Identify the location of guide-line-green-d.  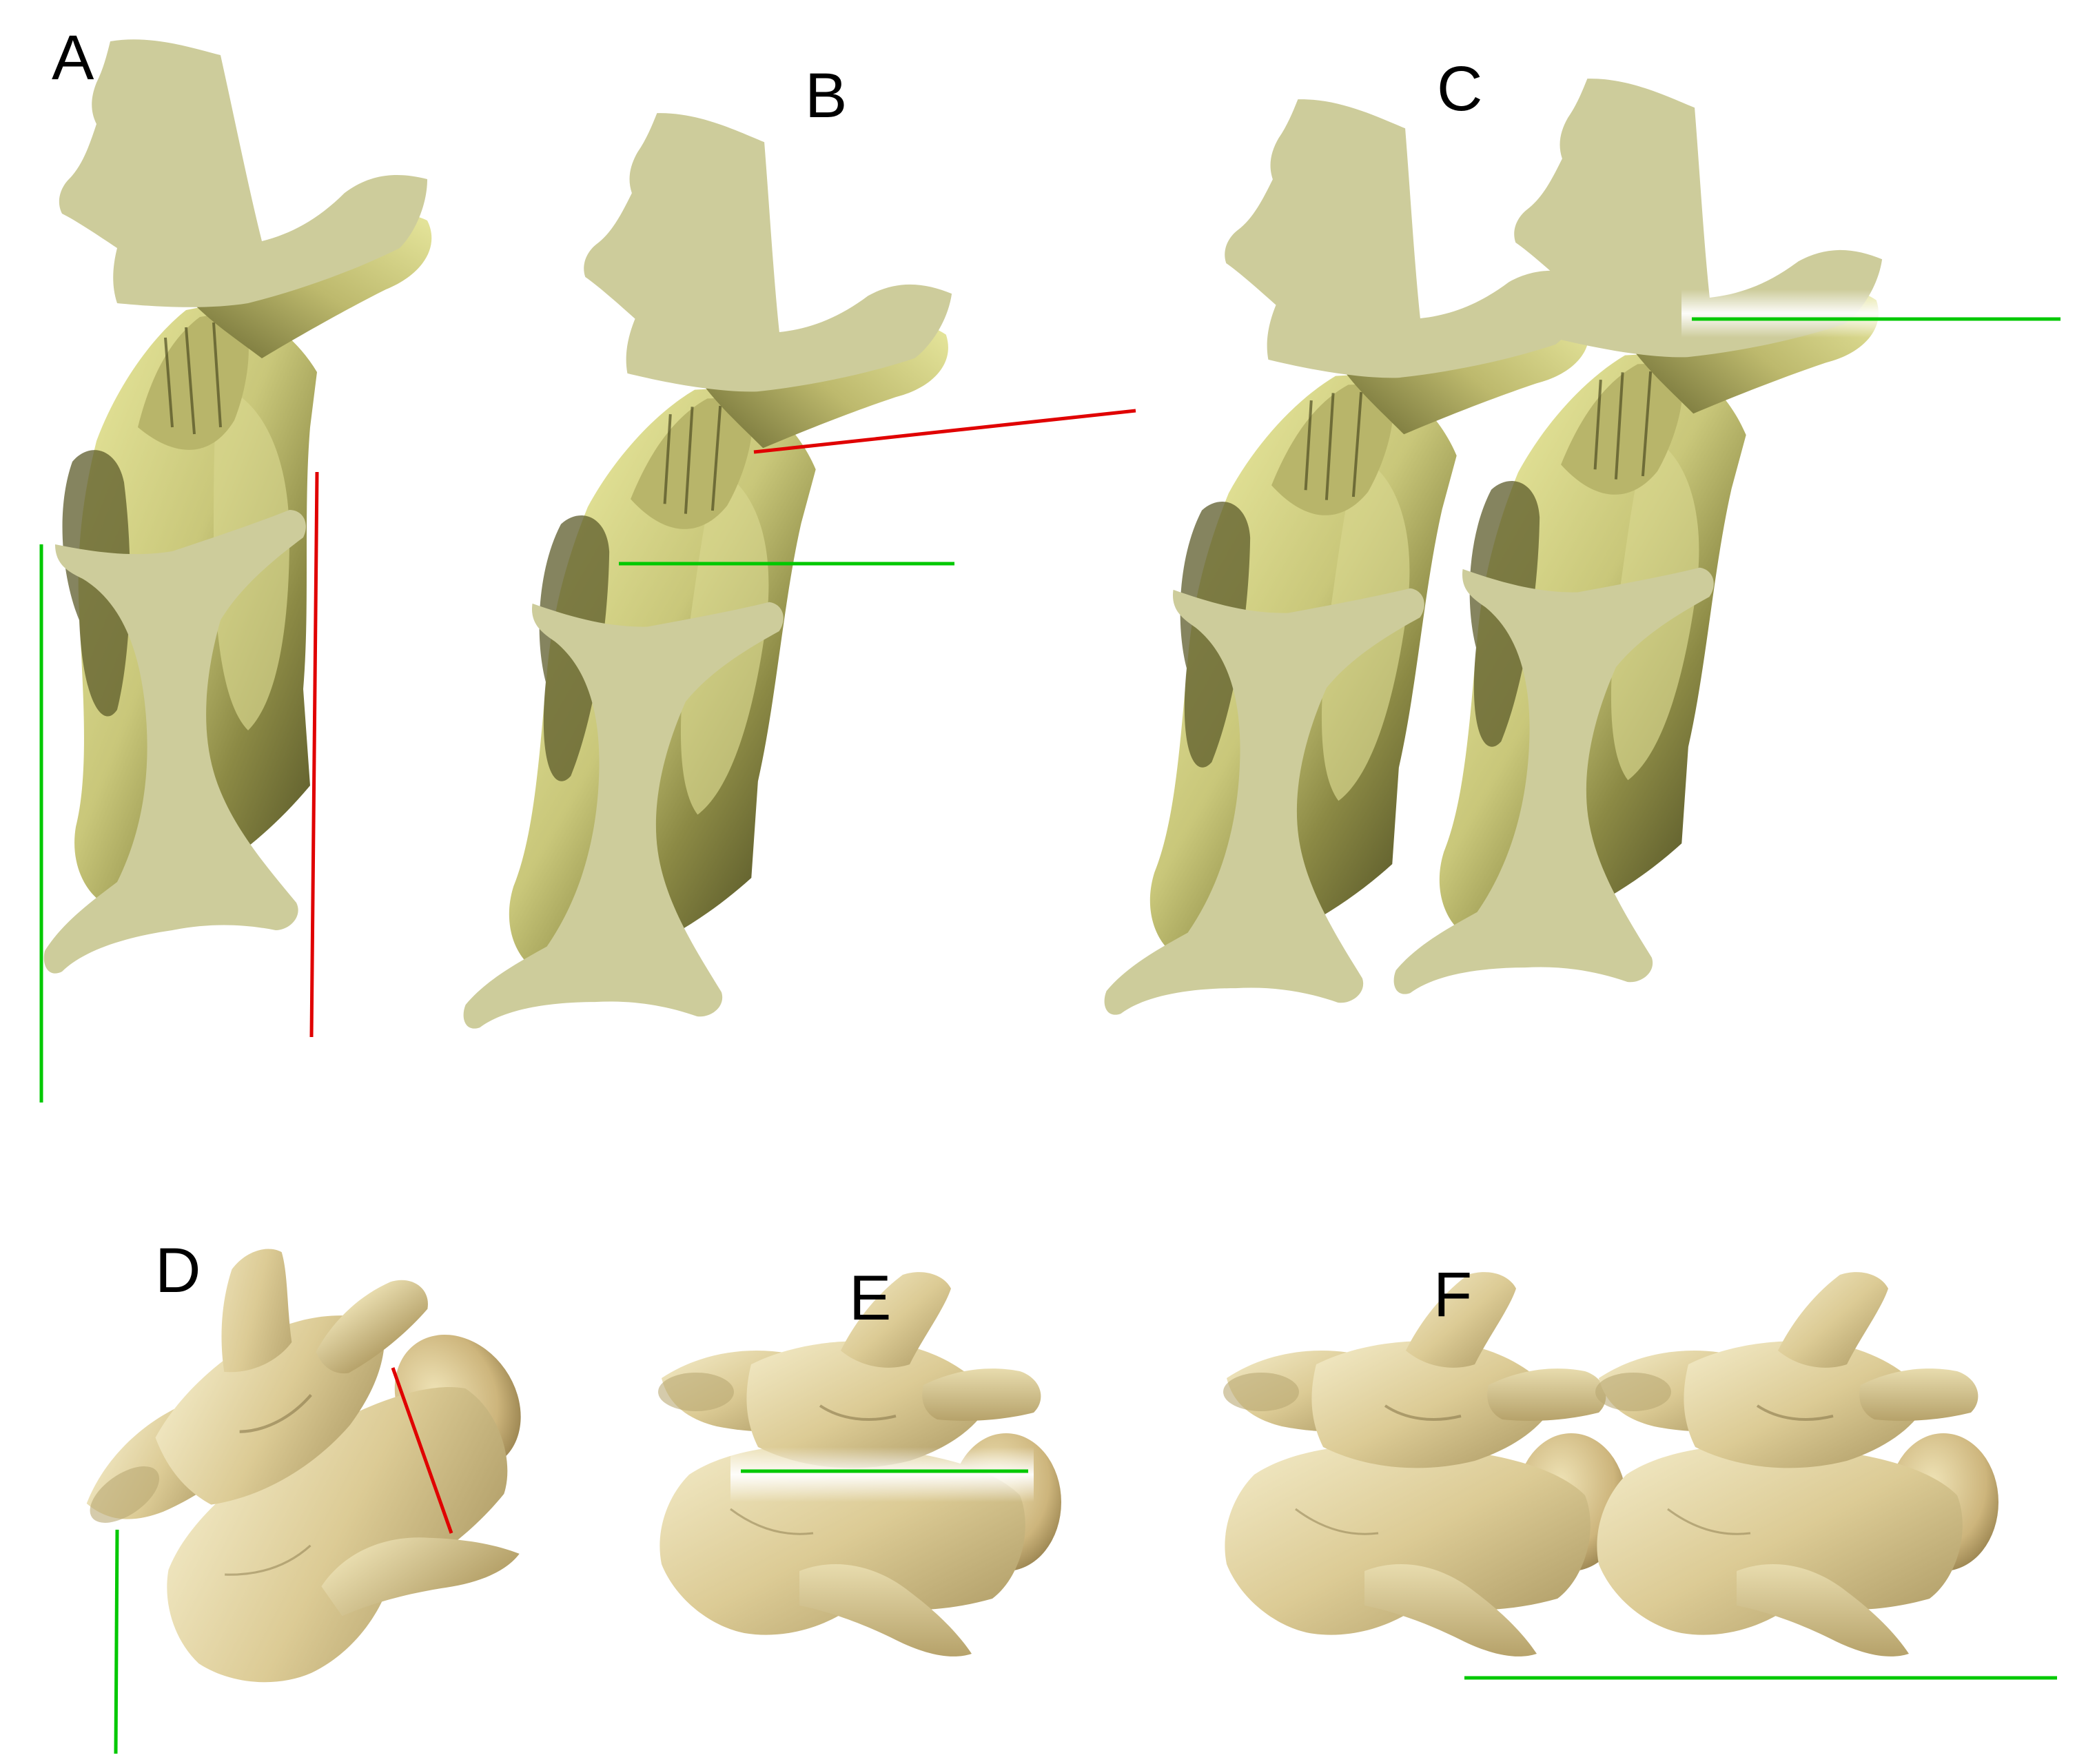
(116, 1641).